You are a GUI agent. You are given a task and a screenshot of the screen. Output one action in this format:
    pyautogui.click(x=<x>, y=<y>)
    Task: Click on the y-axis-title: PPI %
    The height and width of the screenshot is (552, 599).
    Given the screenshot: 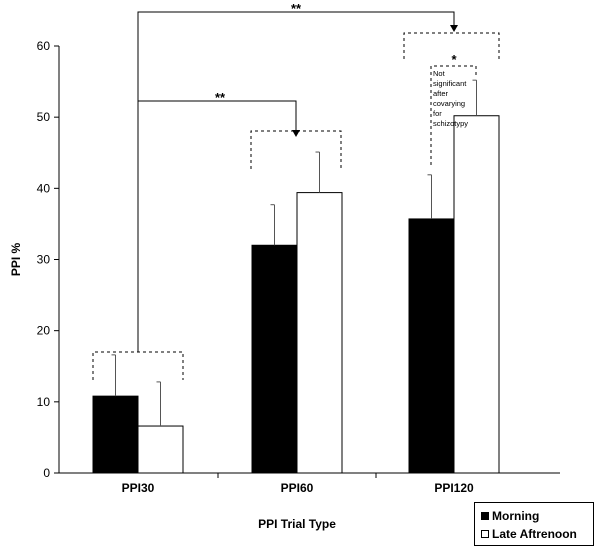 What is the action you would take?
    pyautogui.click(x=16, y=260)
    